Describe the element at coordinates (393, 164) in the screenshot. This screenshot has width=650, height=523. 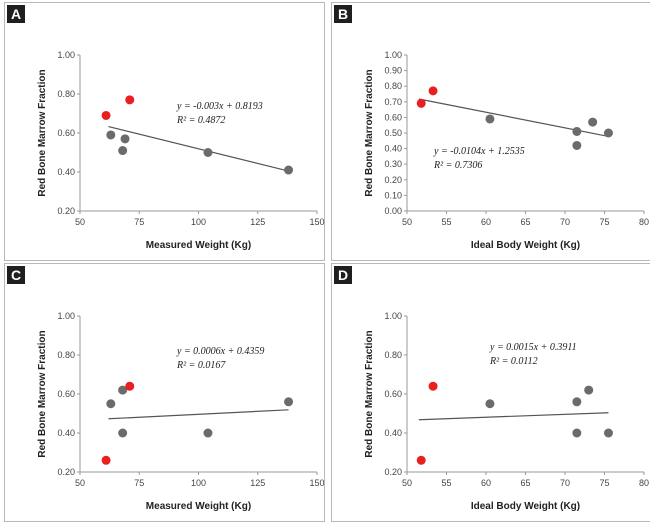
I see `y-tick-label: 0.30` at that location.